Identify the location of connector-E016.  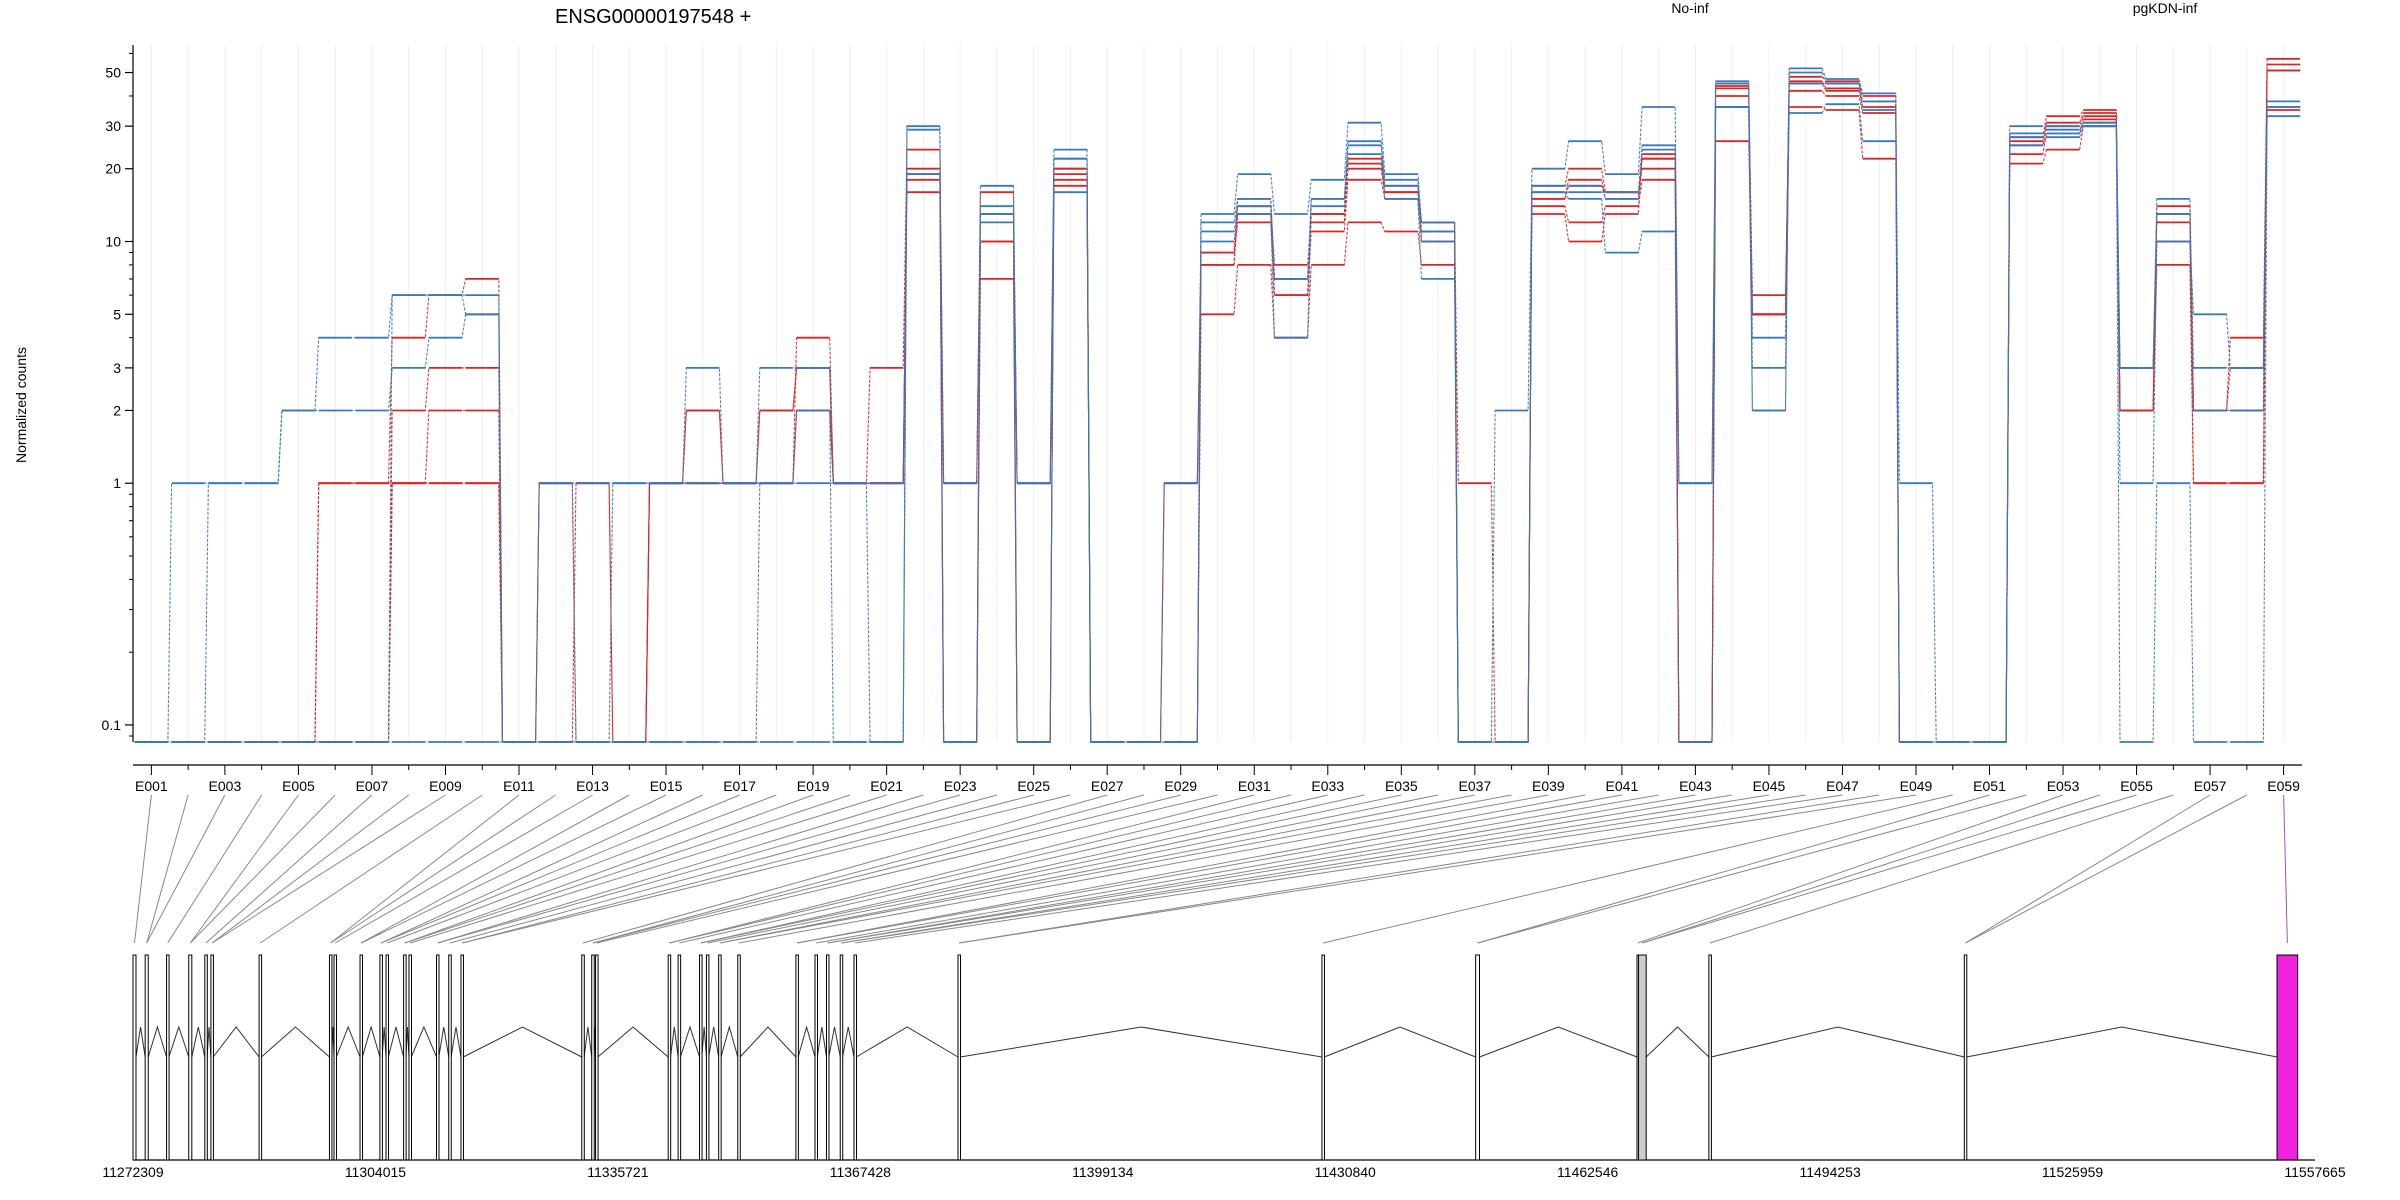
(542, 869).